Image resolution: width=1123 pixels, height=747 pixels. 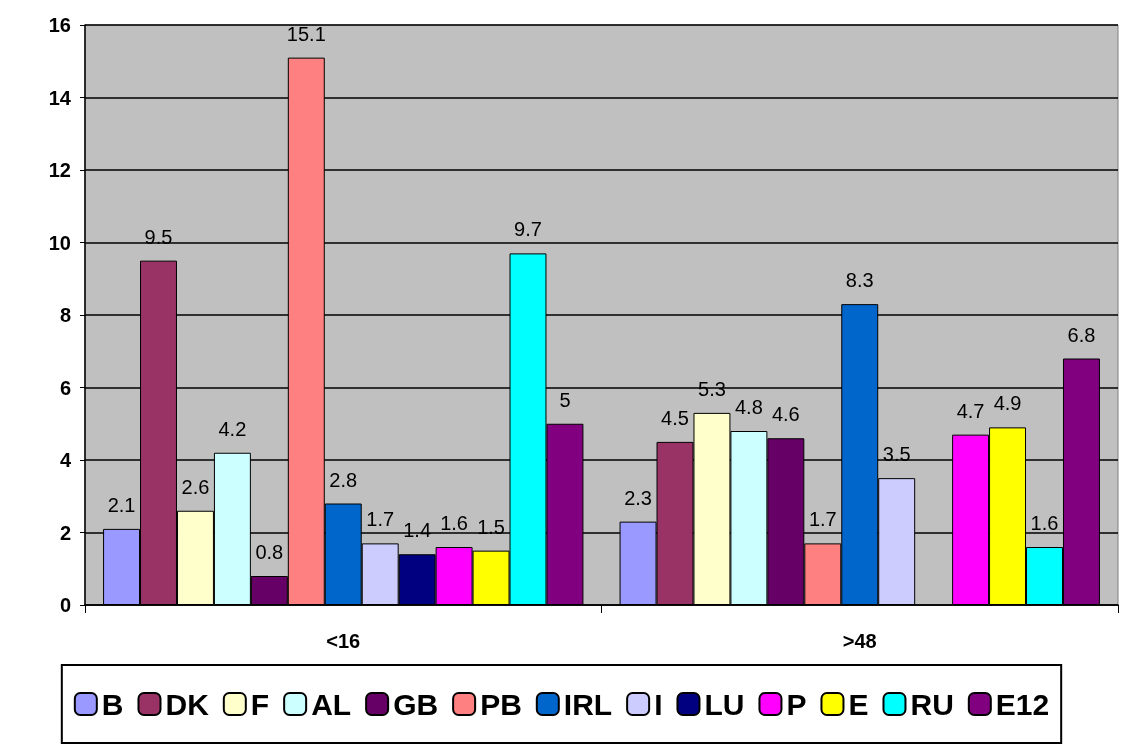 What do you see at coordinates (1081, 334) in the screenshot?
I see `data-label: 6.8` at bounding box center [1081, 334].